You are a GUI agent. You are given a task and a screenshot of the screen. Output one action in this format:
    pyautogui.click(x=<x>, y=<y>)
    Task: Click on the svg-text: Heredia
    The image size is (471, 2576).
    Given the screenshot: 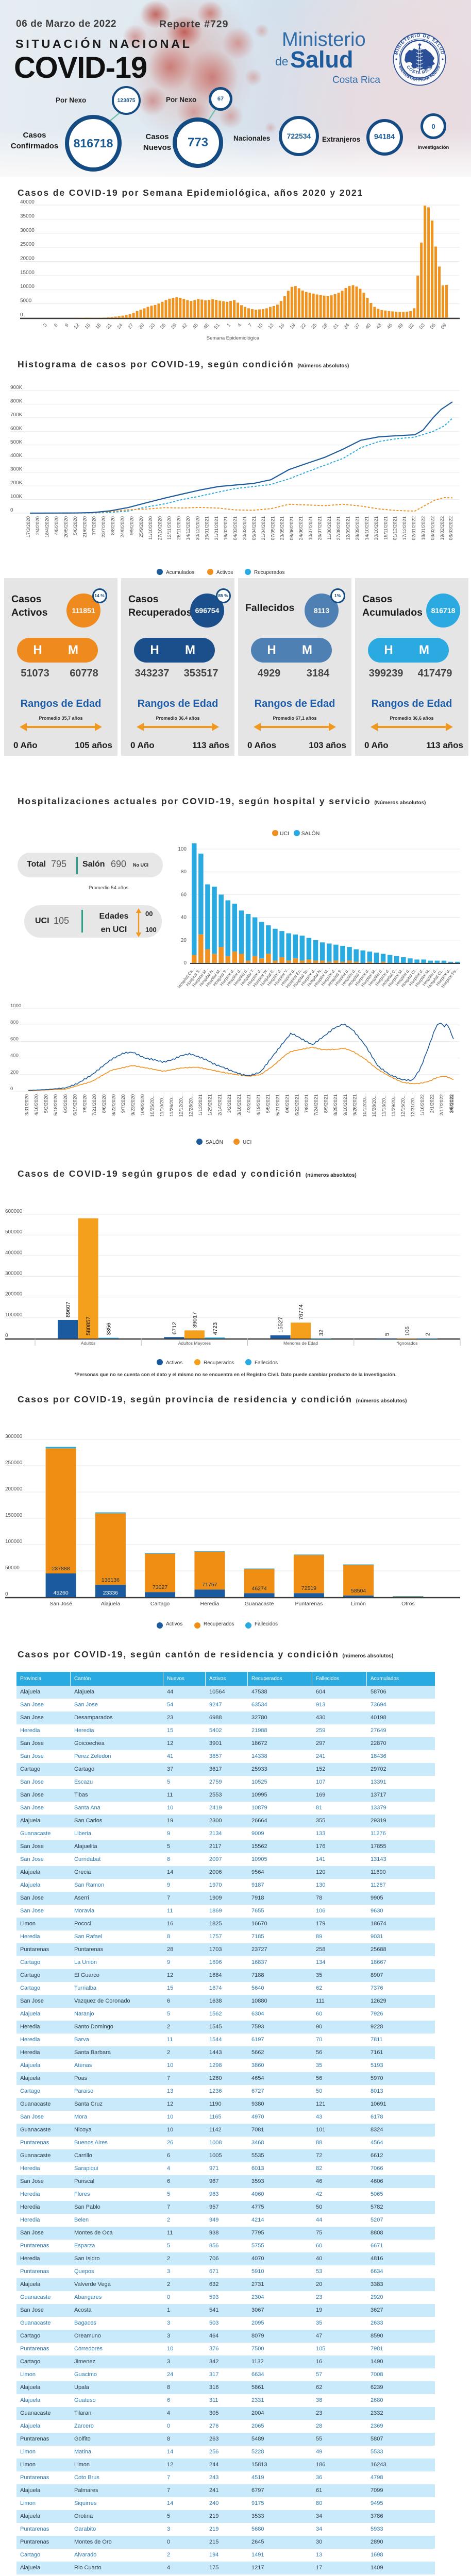 What is the action you would take?
    pyautogui.click(x=210, y=1604)
    